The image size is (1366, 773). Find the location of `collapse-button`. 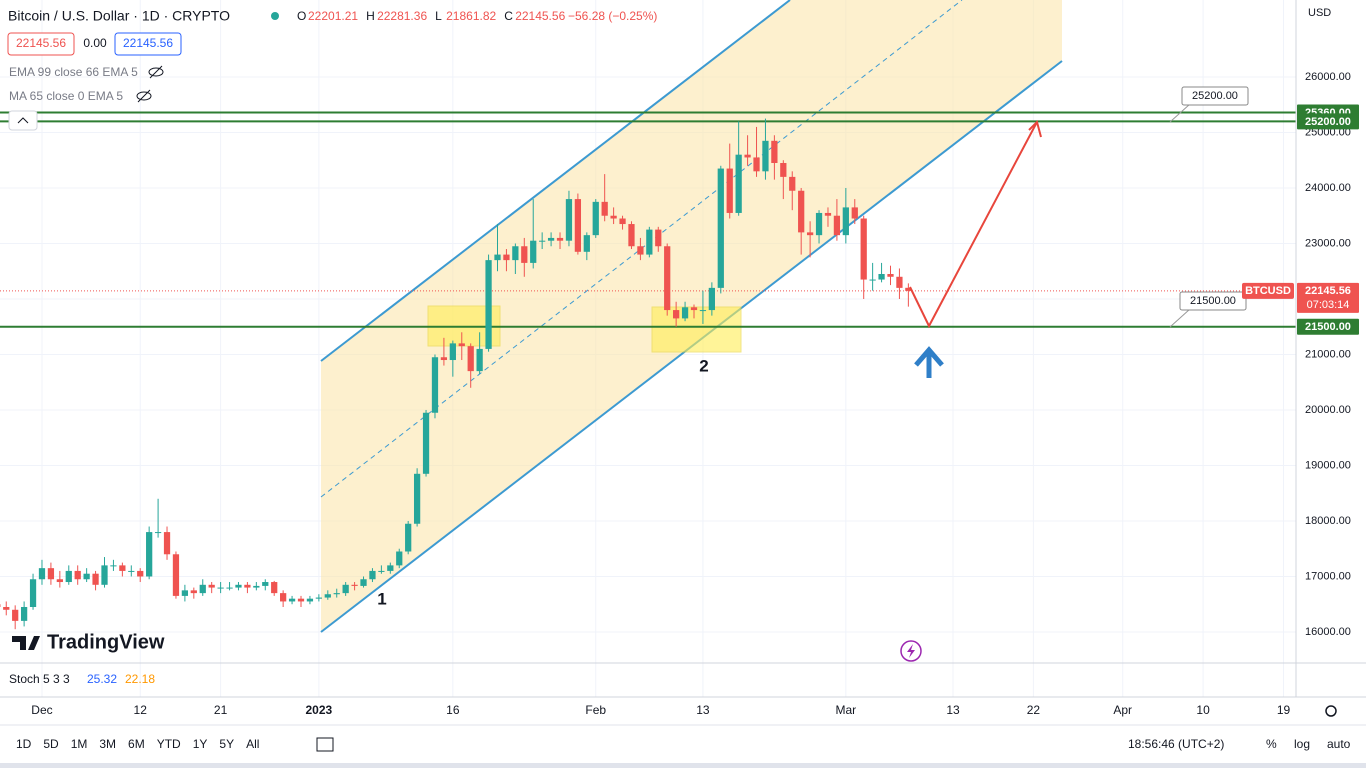

collapse-button is located at coordinates (23, 120).